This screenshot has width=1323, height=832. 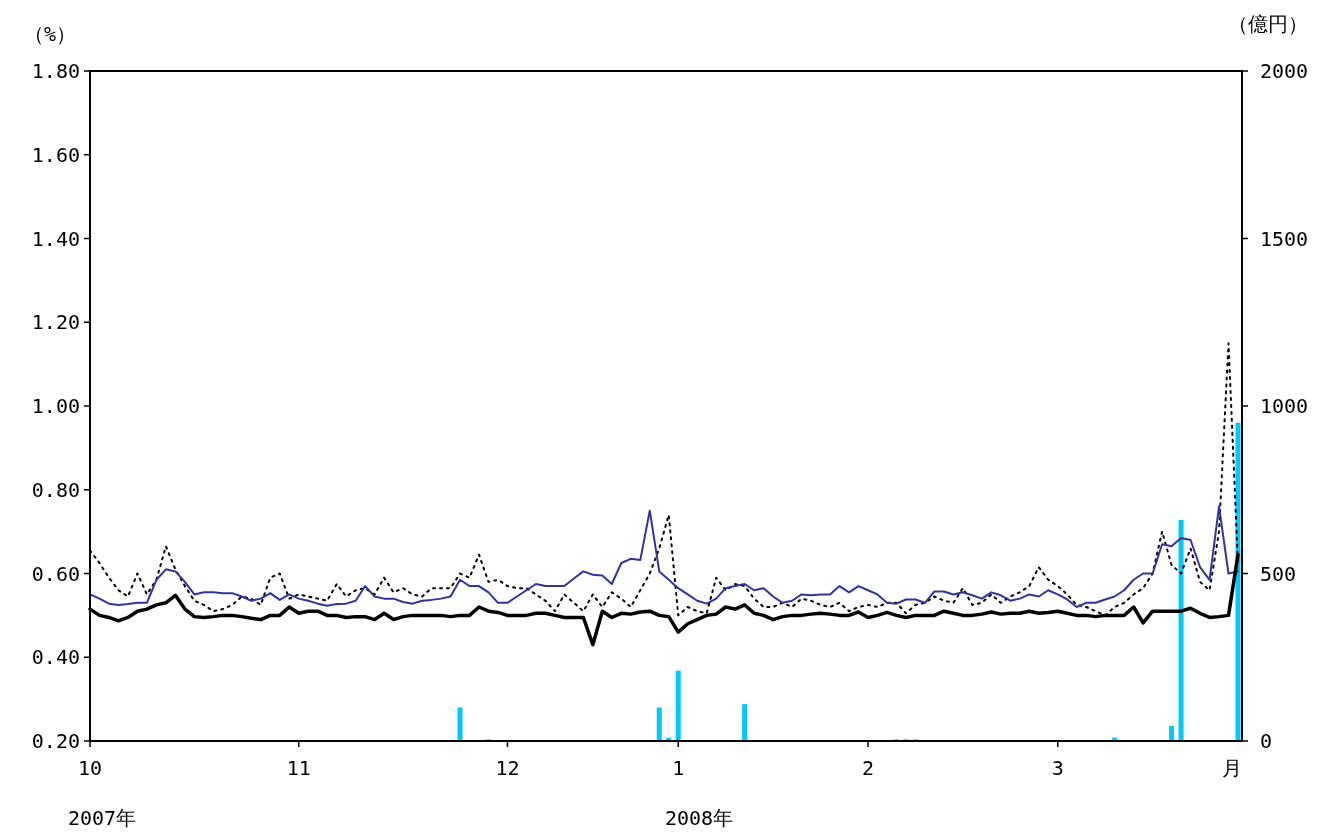 What do you see at coordinates (1268, 24) in the screenshot?
I see `y2-axis-title: （億円）` at bounding box center [1268, 24].